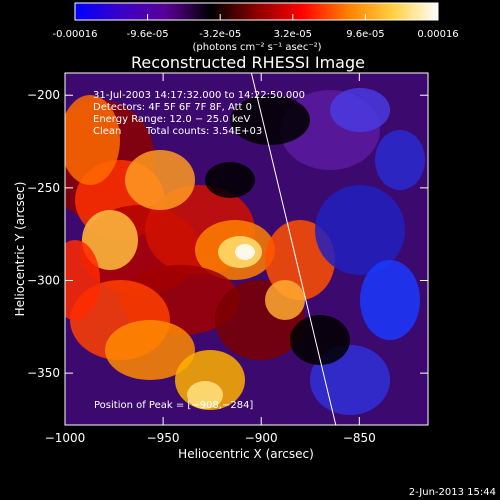 This screenshot has width=500, height=500. I want to click on colorbar-tick-label: -0.00016, so click(75, 34).